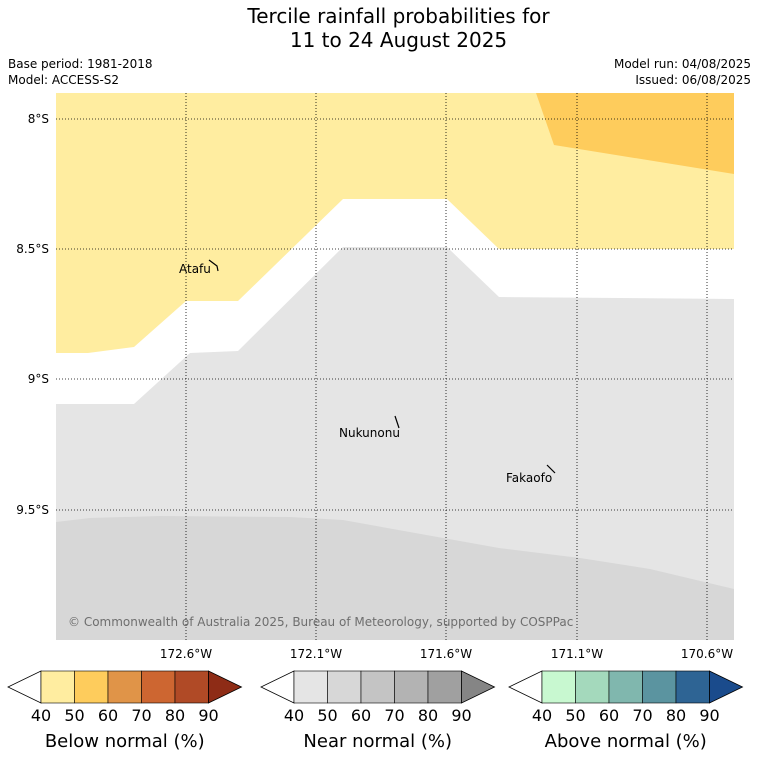 The width and height of the screenshot is (758, 781). Describe the element at coordinates (382, 366) in the screenshot. I see `atoll-outlines` at that location.